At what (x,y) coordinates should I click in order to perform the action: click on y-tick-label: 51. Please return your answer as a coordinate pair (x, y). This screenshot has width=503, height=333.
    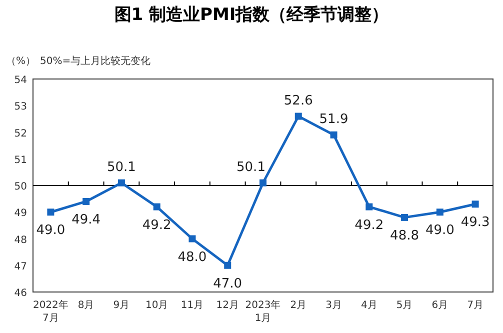
    Looking at the image, I should click on (20, 160).